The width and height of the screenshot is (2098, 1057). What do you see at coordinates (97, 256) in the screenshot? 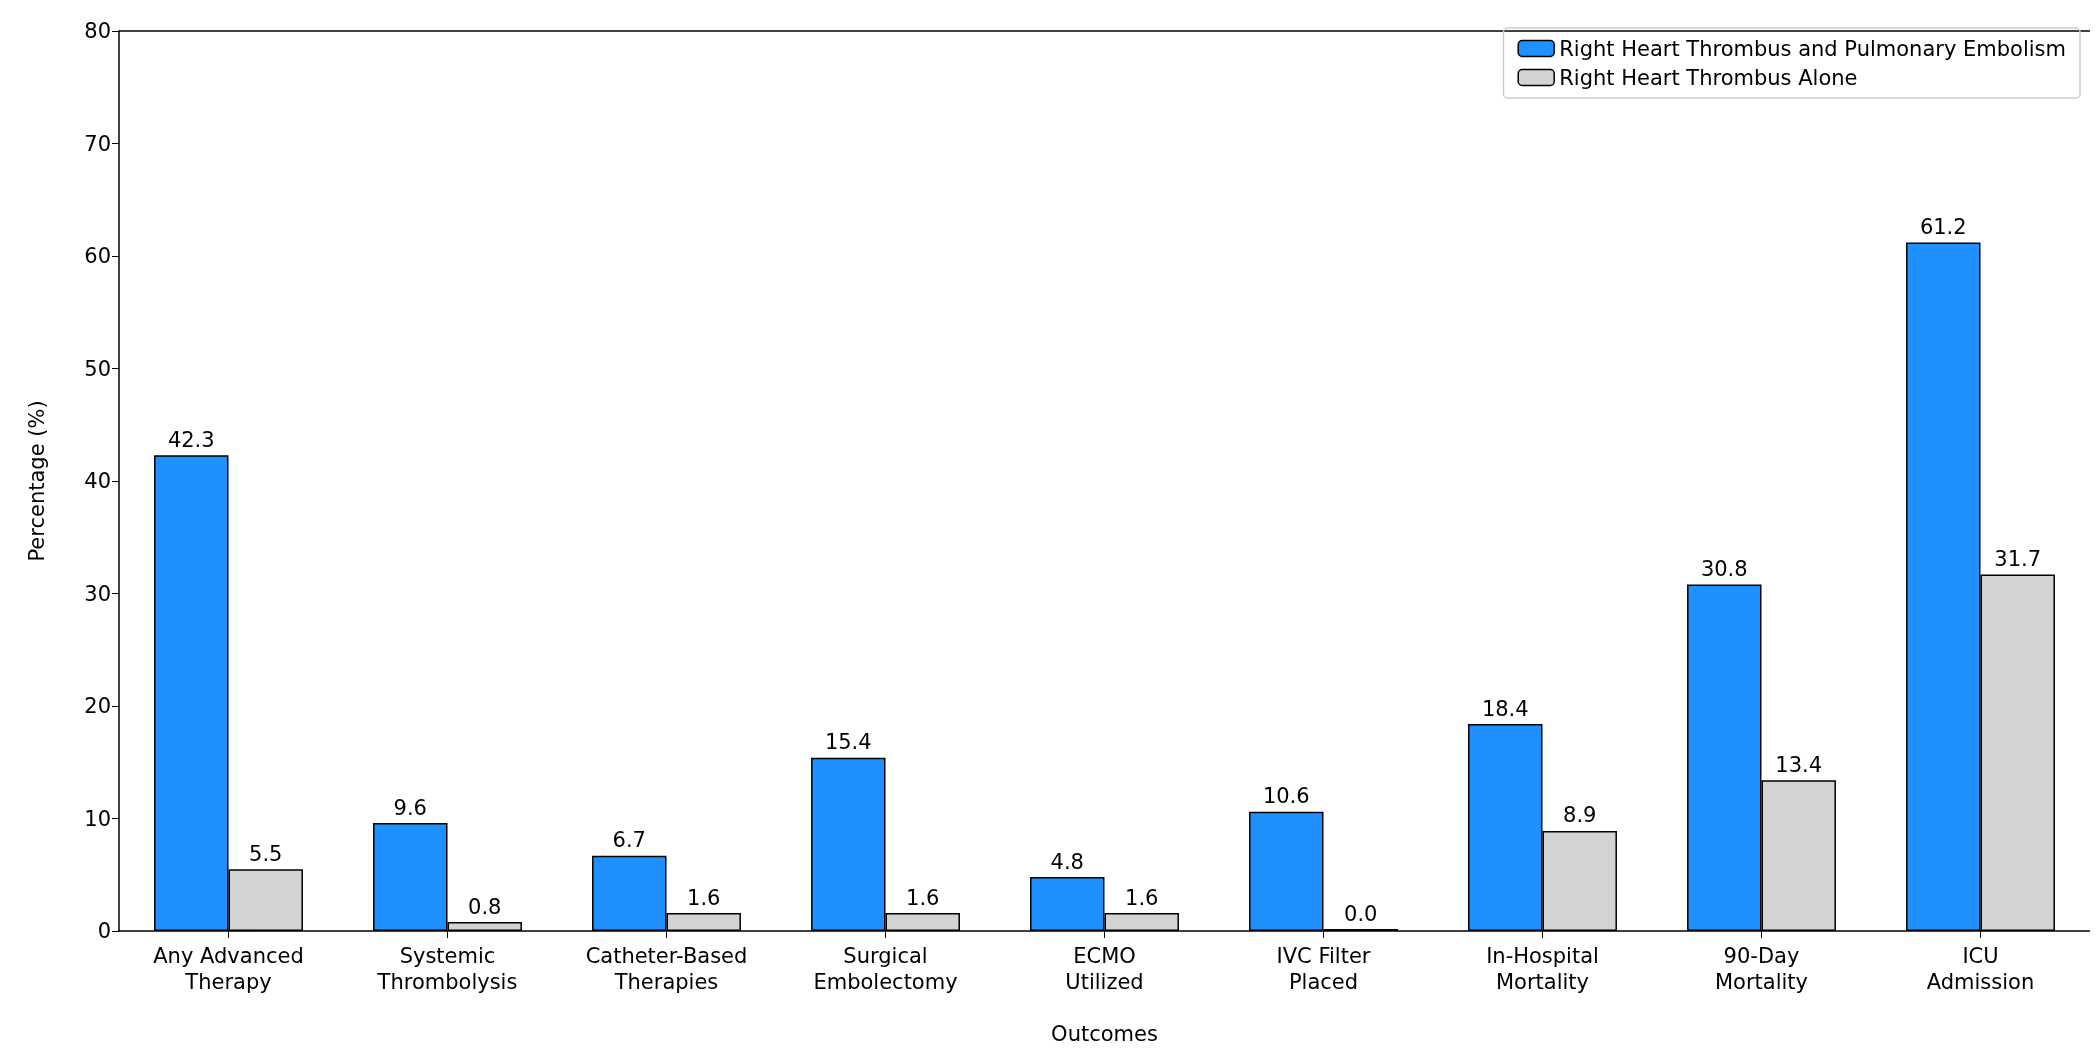
I see `y-tick-label: 60` at bounding box center [97, 256].